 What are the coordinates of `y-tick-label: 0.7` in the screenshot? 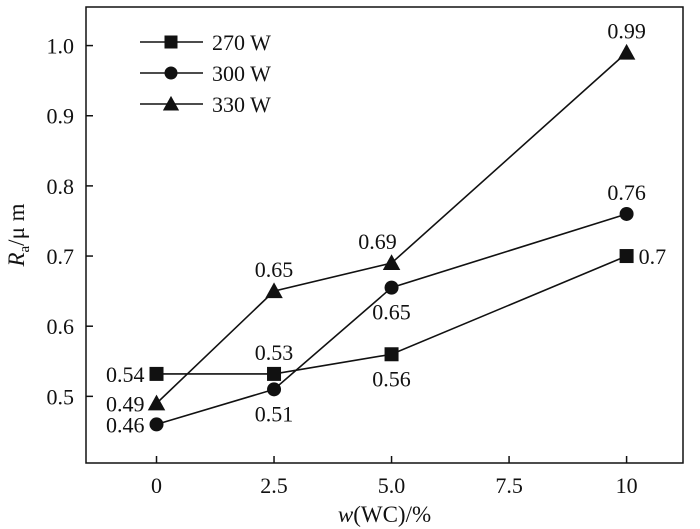 It's located at (61, 256).